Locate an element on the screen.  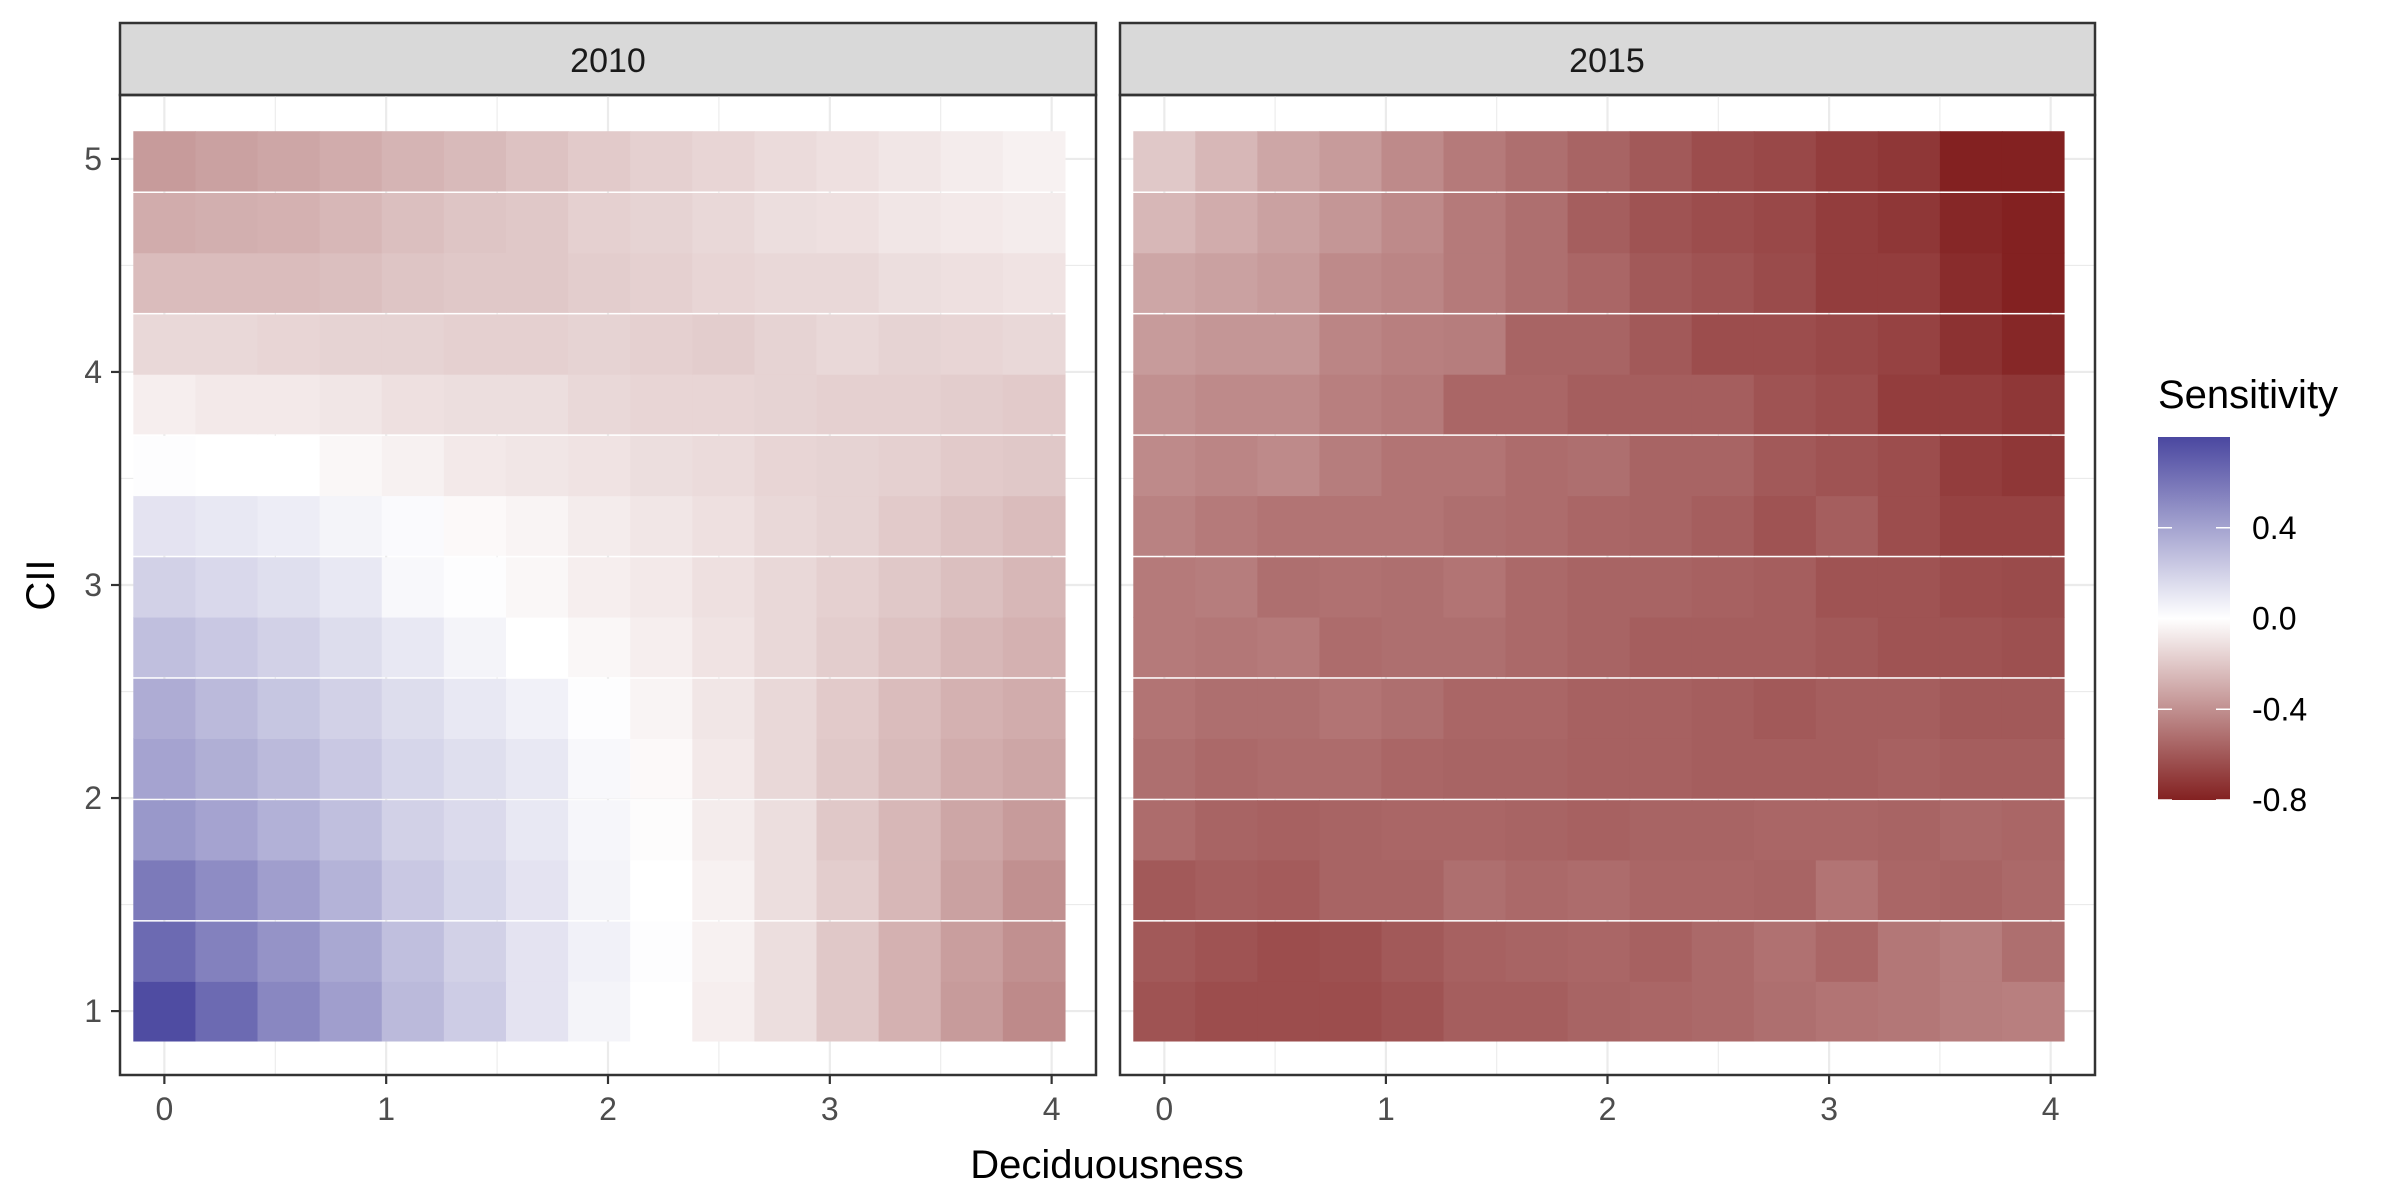
x-tick-label: 0 is located at coordinates (164, 1109).